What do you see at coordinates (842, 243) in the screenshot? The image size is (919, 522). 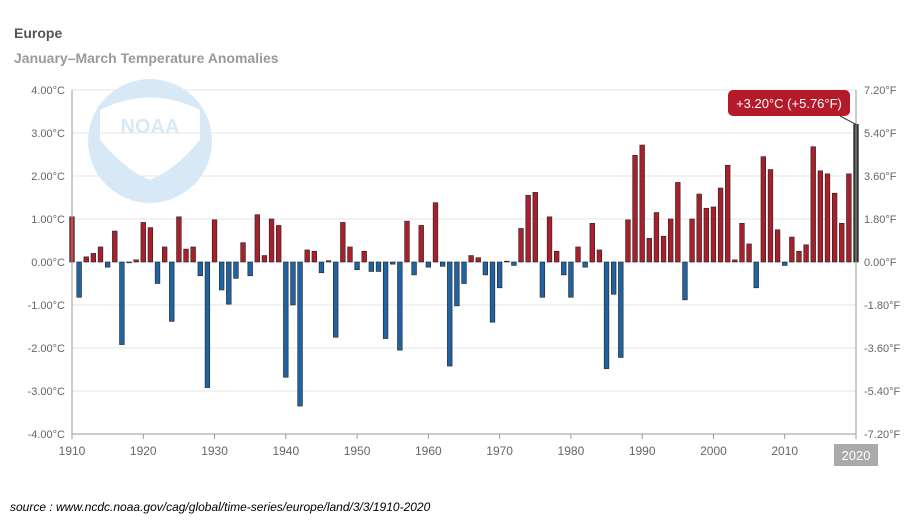 I see `bar-2018` at bounding box center [842, 243].